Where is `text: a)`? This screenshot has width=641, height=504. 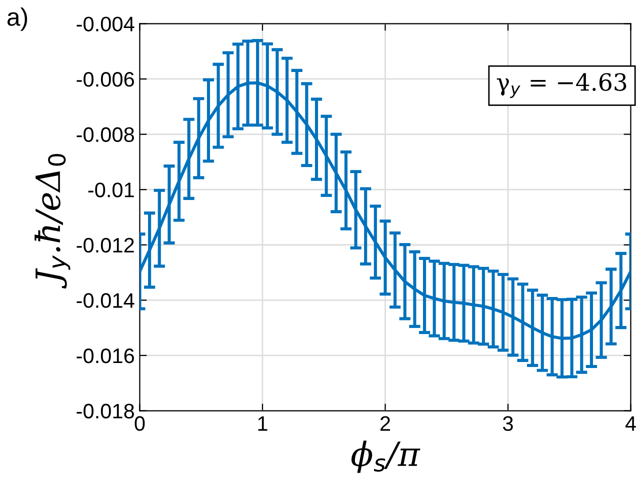
text: a) is located at coordinates (17, 19).